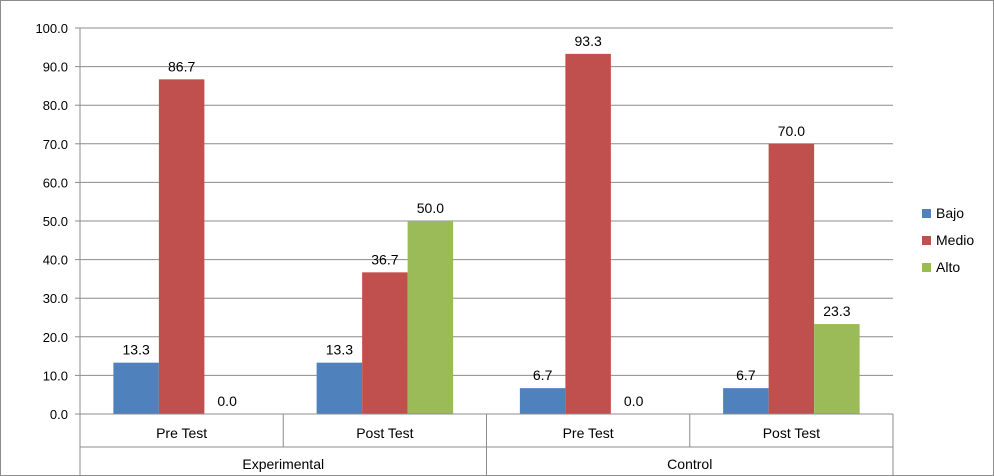 This screenshot has width=994, height=476. I want to click on y-tick-label: 90.0, so click(55, 67).